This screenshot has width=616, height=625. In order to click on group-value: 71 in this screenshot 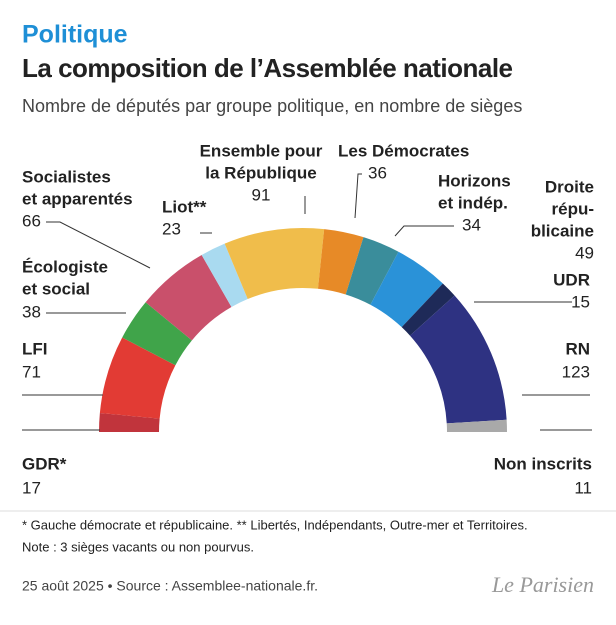, I will do `click(31, 371)`.